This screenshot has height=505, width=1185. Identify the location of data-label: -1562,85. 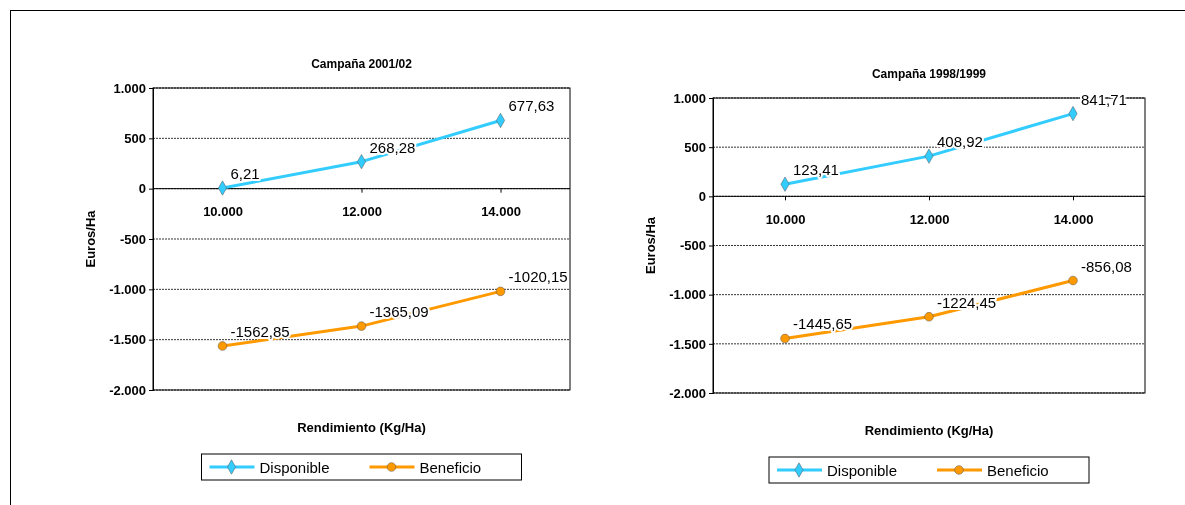
(260, 331).